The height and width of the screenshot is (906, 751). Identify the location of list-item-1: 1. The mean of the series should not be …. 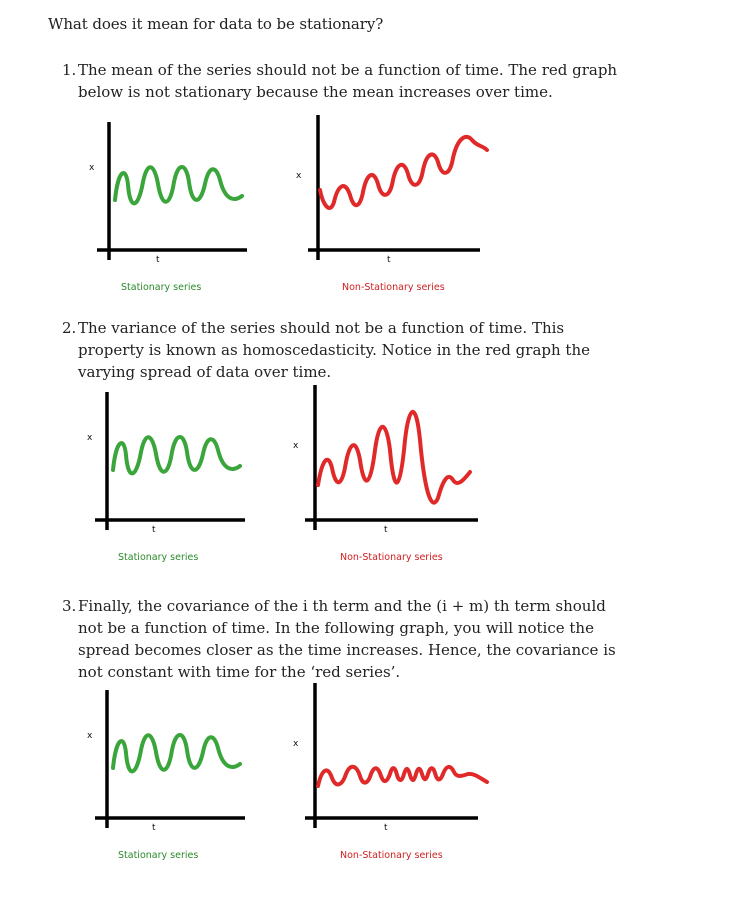
(342, 81).